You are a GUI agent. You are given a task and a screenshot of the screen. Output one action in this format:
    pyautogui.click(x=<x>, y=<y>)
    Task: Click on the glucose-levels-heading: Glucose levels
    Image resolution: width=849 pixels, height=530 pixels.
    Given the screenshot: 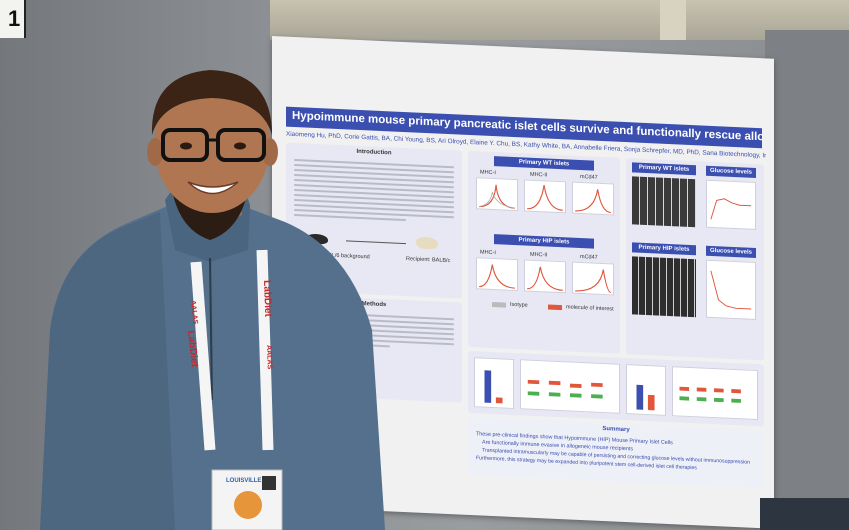 What is the action you would take?
    pyautogui.click(x=731, y=171)
    